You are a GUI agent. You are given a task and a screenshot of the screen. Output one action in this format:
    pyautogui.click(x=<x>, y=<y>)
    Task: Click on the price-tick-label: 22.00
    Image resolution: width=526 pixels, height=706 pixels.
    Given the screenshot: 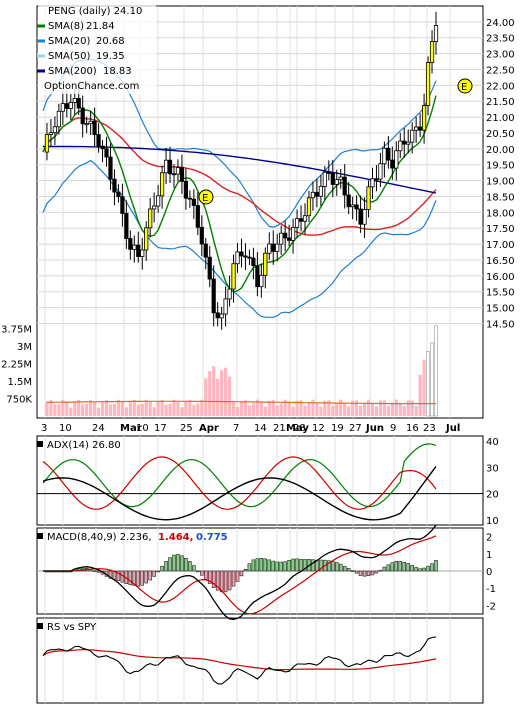 What is the action you would take?
    pyautogui.click(x=500, y=86)
    